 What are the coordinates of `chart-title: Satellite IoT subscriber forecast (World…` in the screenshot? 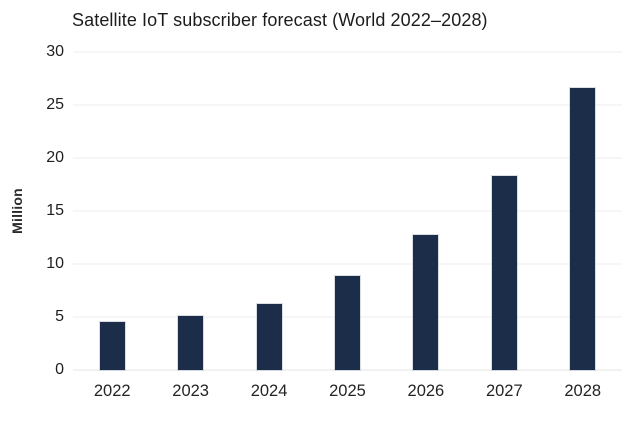 It's located at (280, 20).